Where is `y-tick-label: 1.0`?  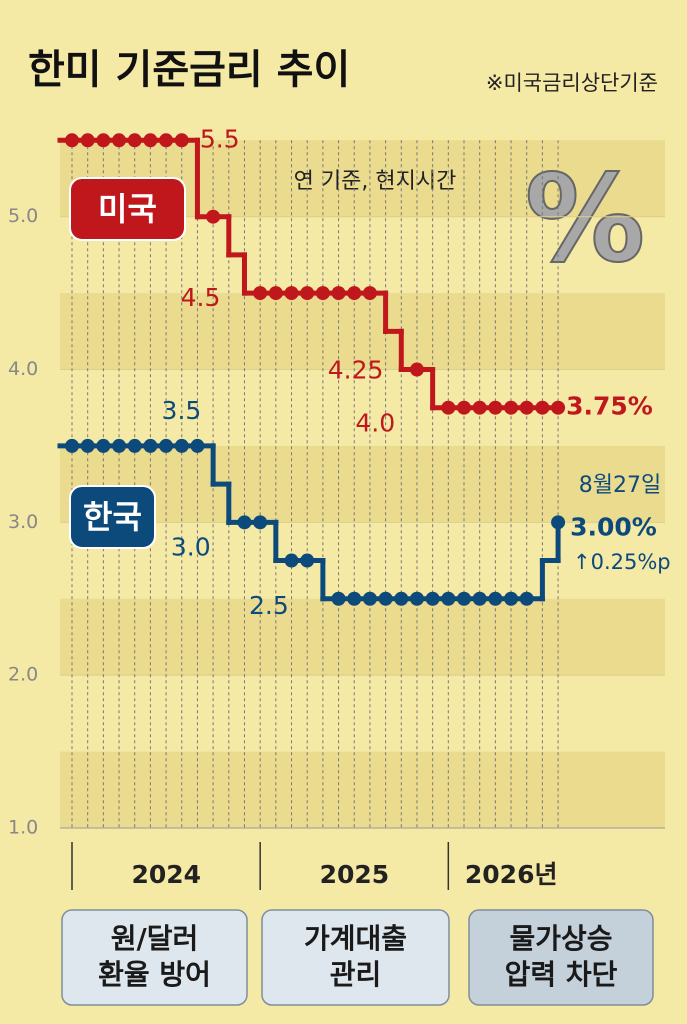 y-tick-label: 1.0 is located at coordinates (23, 828).